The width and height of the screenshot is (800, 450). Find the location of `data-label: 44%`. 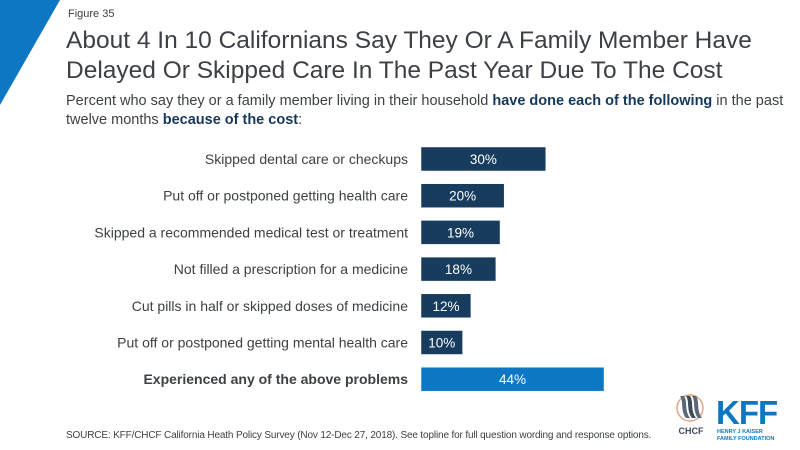

data-label: 44% is located at coordinates (512, 379).